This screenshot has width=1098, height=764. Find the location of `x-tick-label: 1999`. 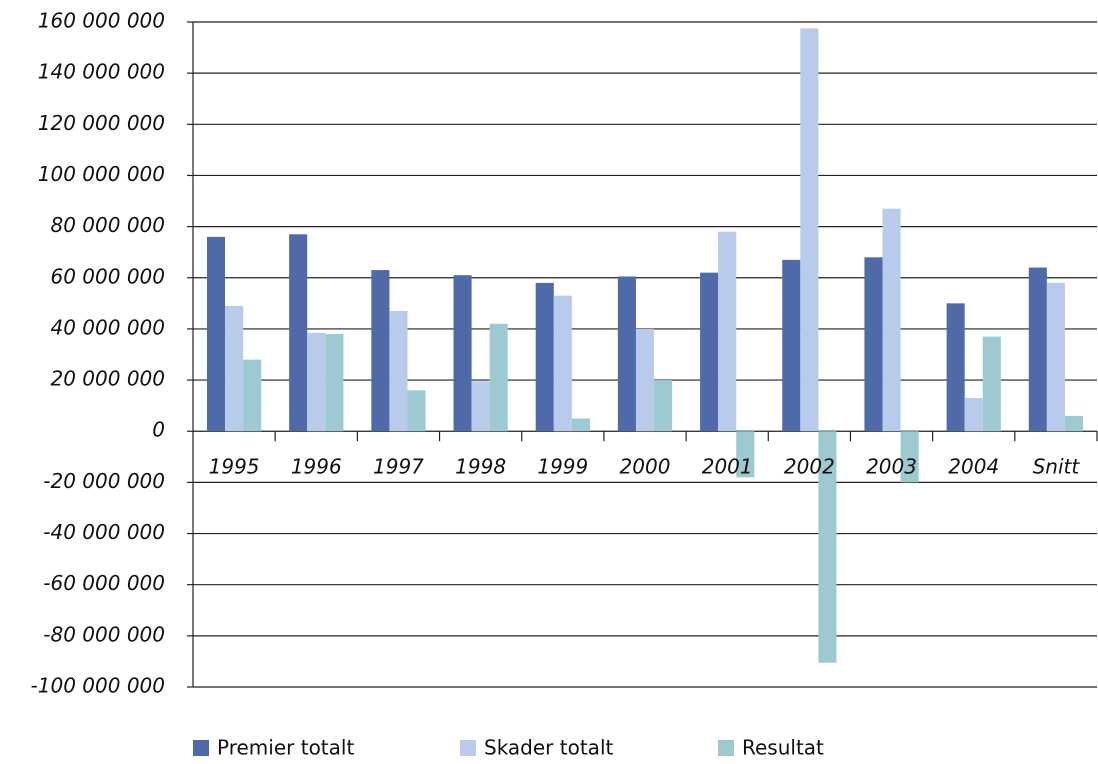

x-tick-label: 1999 is located at coordinates (562, 467).